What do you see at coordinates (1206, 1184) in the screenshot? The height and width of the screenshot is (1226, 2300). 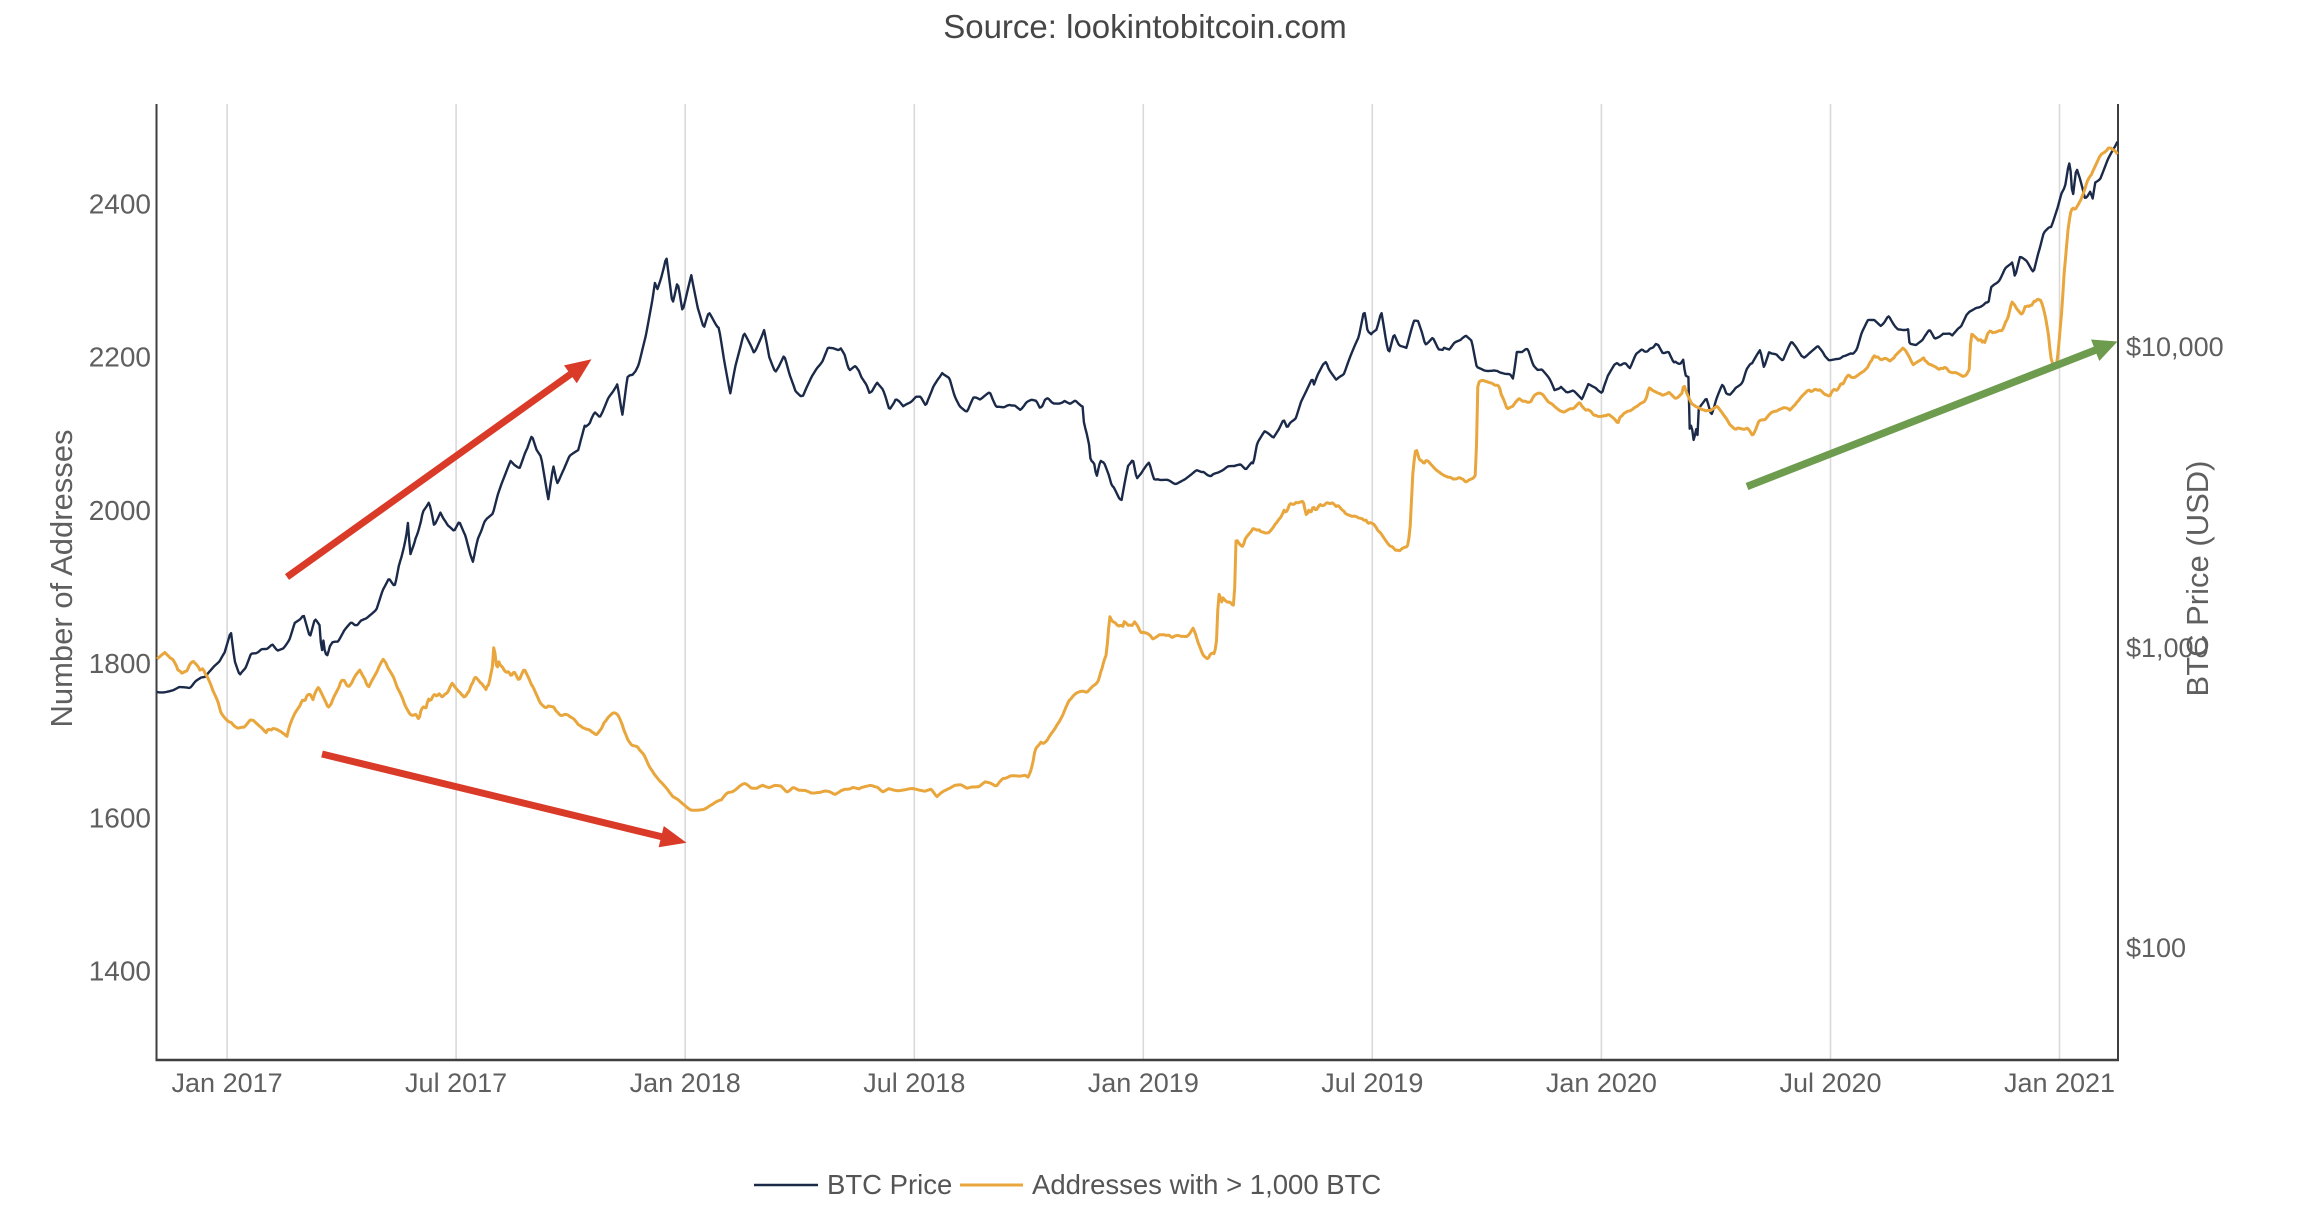 I see `svg-text: Addresses with > 1,000 BTC` at bounding box center [1206, 1184].